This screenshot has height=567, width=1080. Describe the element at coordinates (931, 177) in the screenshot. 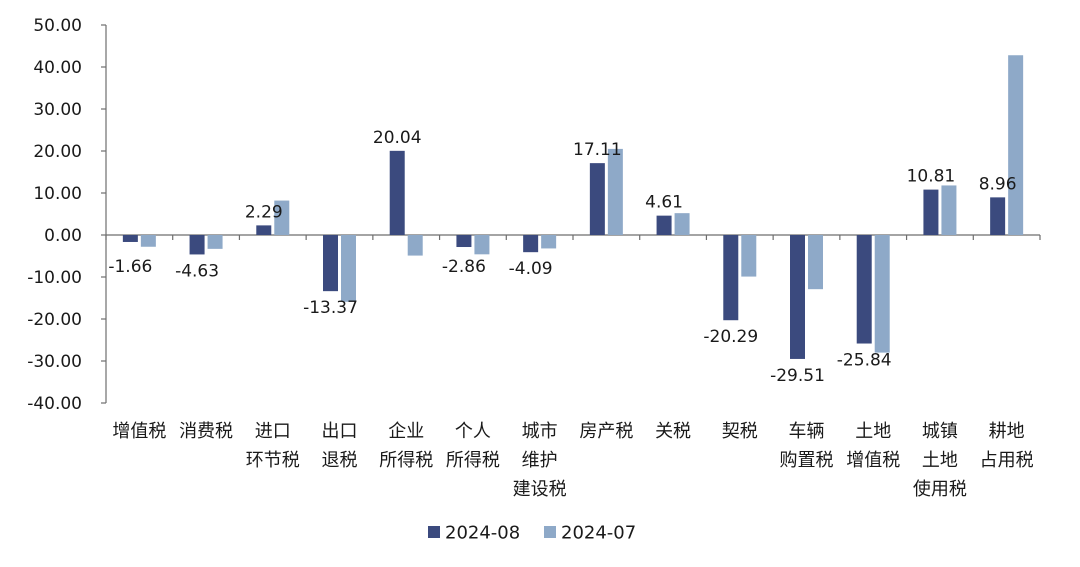

I see `data-label: 10.81` at that location.